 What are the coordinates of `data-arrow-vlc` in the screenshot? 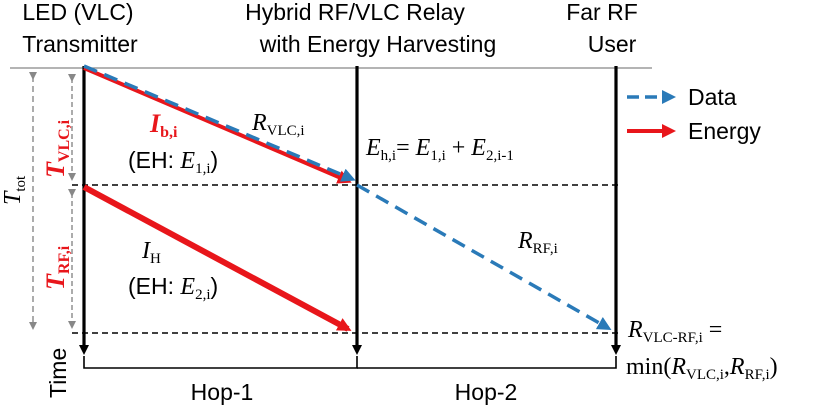 It's located at (219, 123).